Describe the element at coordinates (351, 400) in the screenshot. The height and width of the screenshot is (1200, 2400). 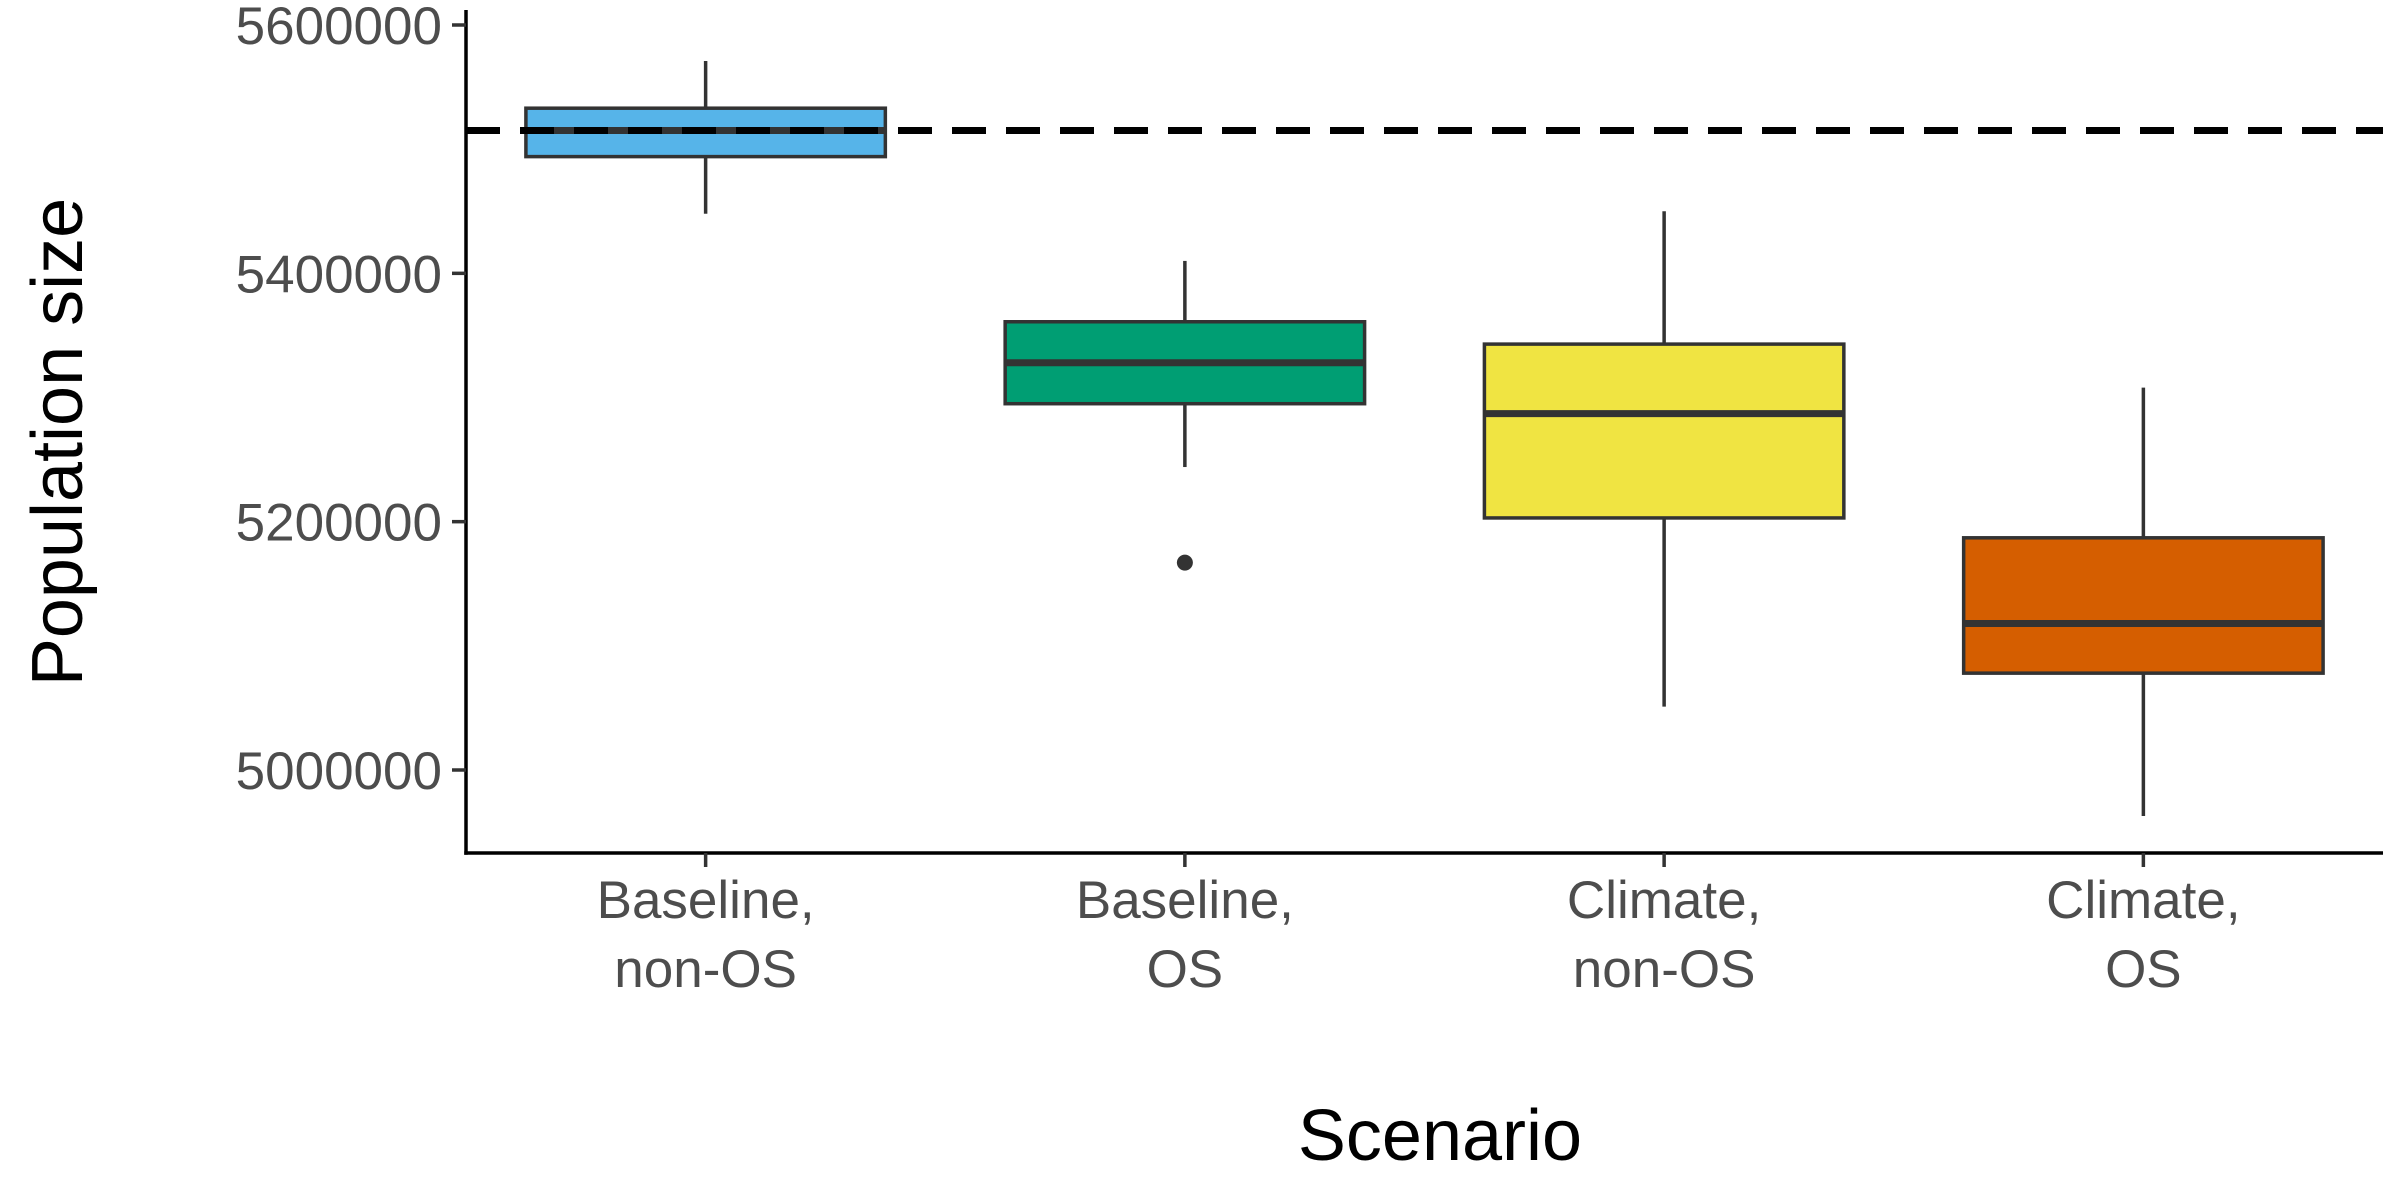
I see `y-axis-ticks: 5000000 5200000 5400000 5600000` at that location.